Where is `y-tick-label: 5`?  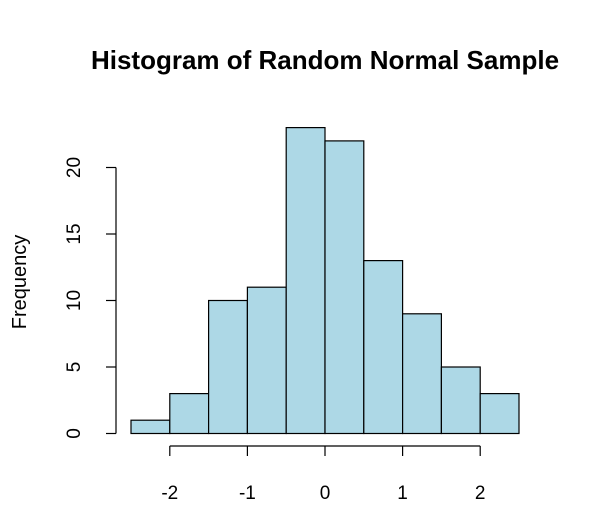
y-tick-label: 5 is located at coordinates (74, 367).